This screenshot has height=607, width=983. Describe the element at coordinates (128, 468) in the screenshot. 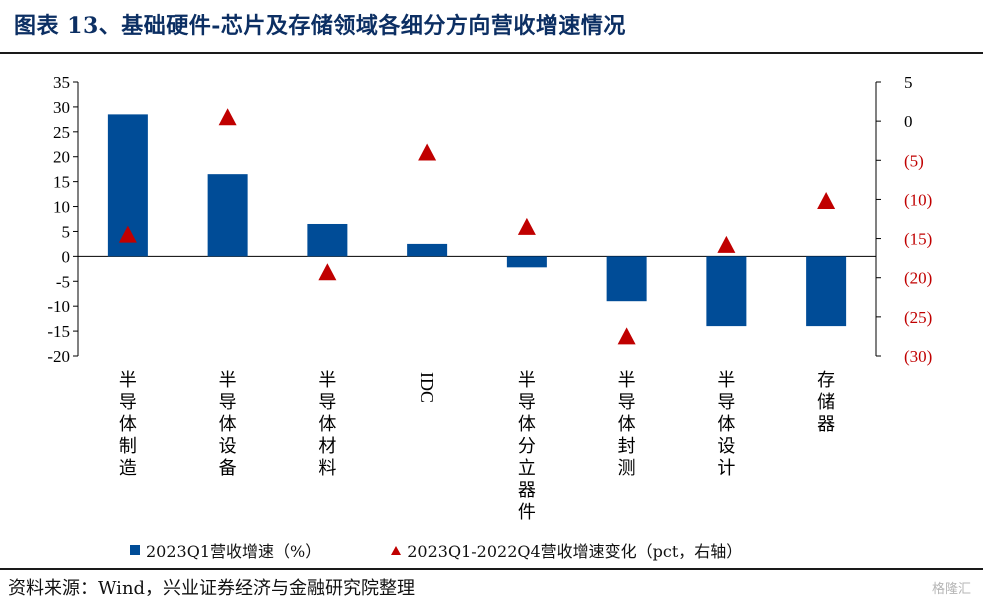

I see `category-label-char: 造` at that location.